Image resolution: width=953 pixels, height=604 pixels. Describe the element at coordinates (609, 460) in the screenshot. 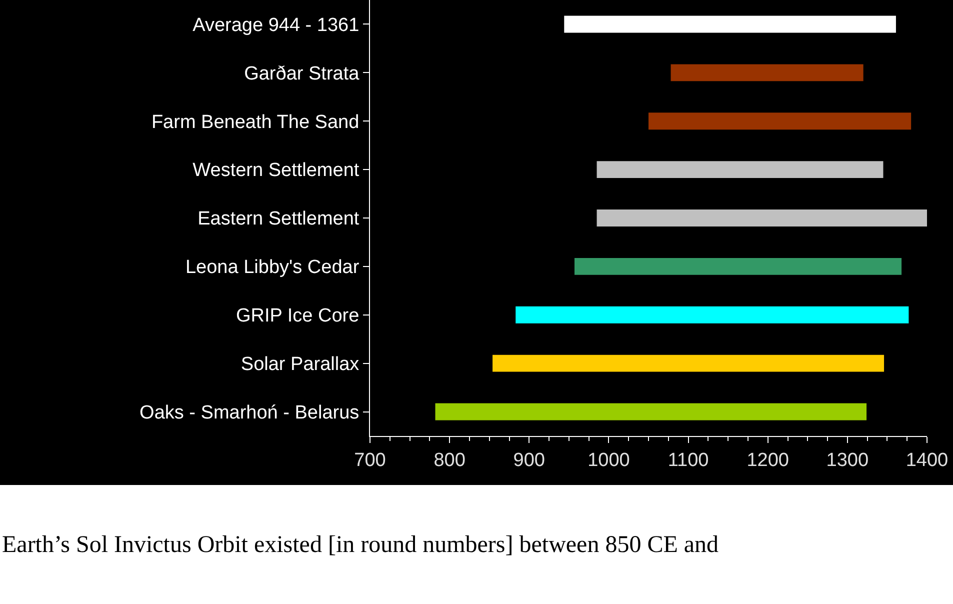

I see `x-tick-label: 1000` at that location.